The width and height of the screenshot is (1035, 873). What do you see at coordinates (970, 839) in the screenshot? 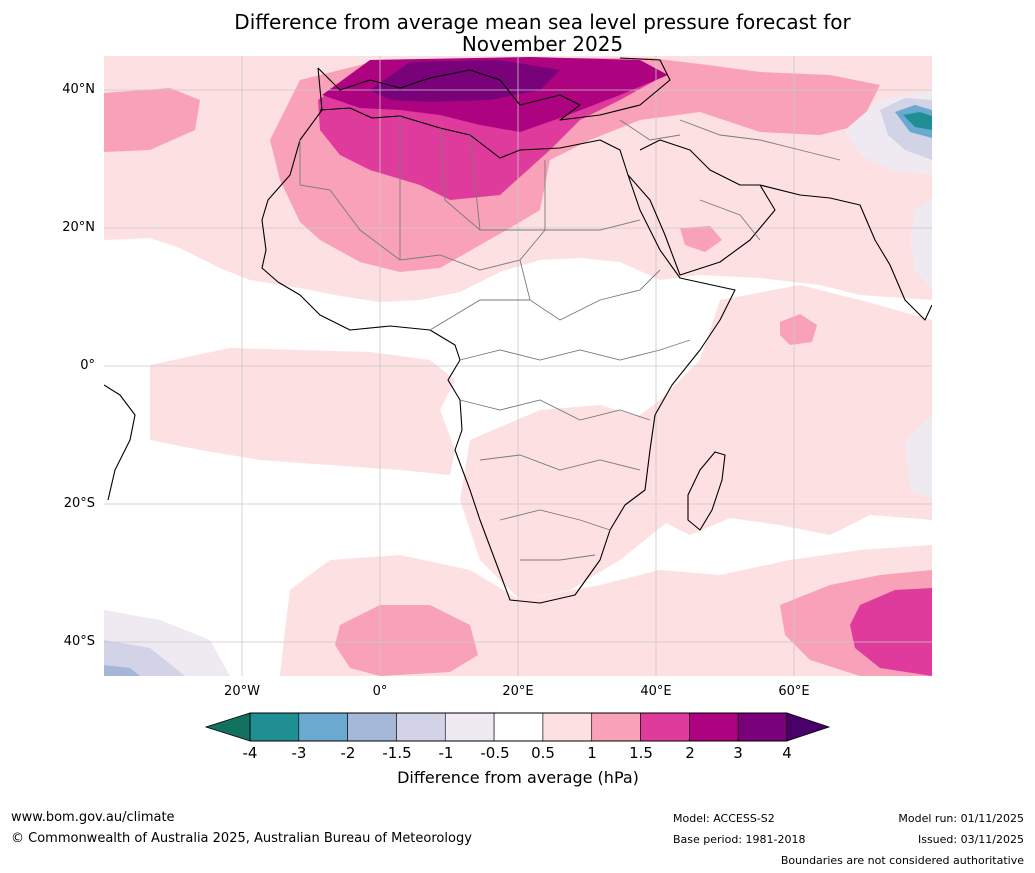
I see `footer-issued: Issued: 03/11/2025` at bounding box center [970, 839].